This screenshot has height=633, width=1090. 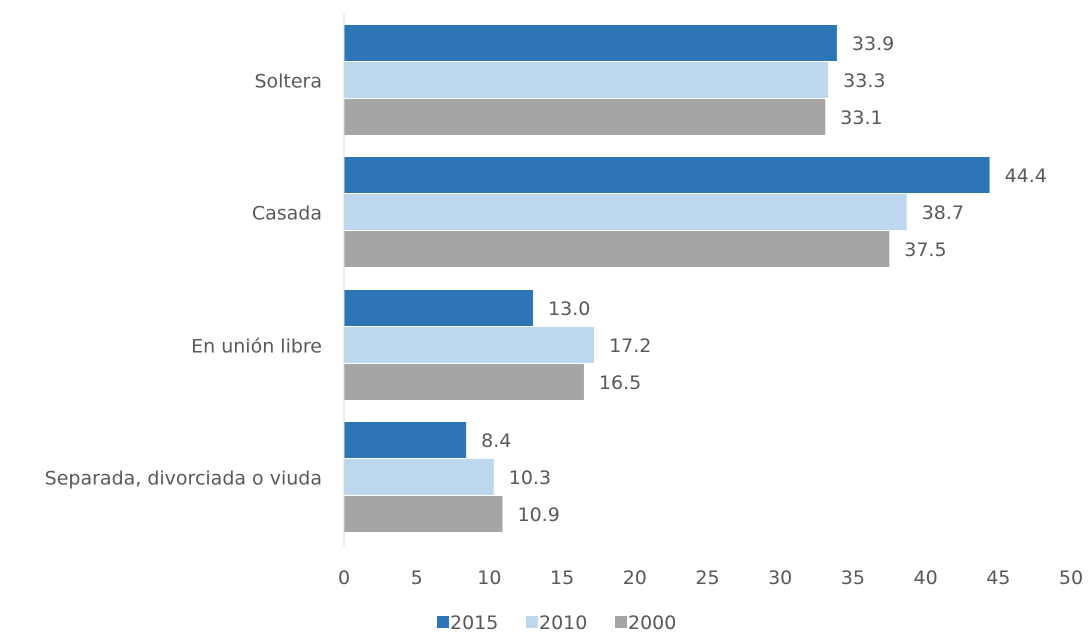 What do you see at coordinates (707, 578) in the screenshot?
I see `x-tick-label-25: 25` at bounding box center [707, 578].